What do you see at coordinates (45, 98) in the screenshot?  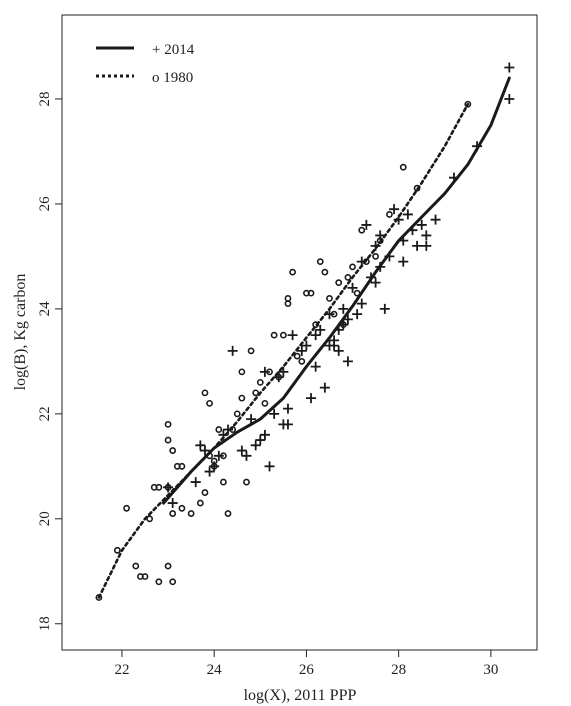 I see `y-tick-label: 28` at bounding box center [45, 98].